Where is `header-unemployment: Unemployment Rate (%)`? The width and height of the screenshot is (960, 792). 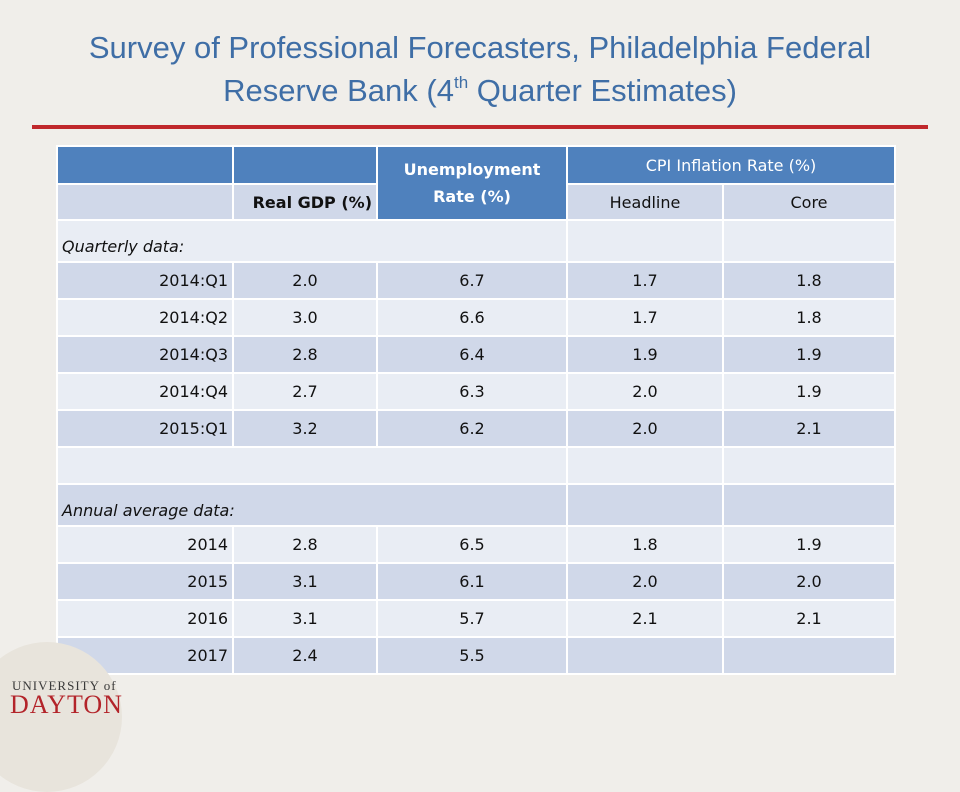
header-unemployment: Unemployment Rate (%) is located at coordinates (472, 183).